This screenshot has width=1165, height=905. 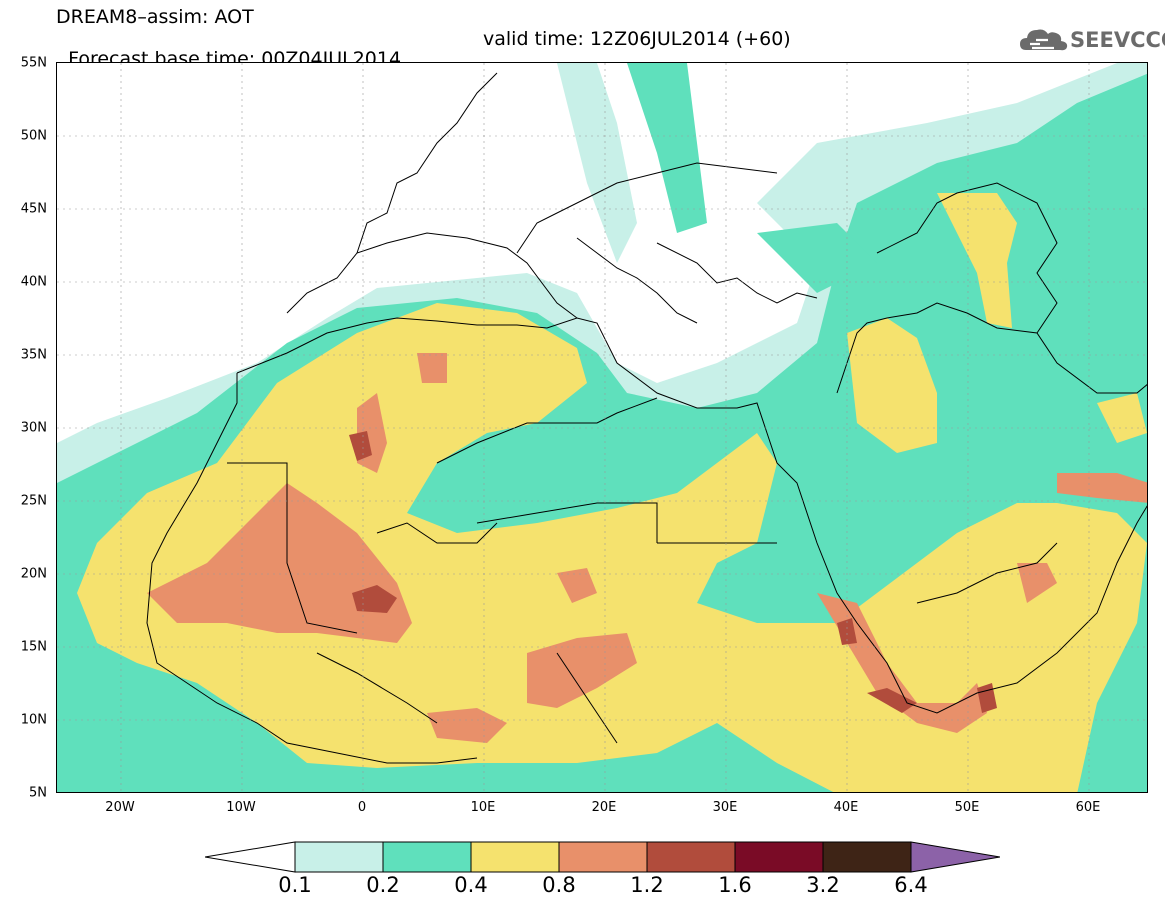 I want to click on colorbar-label-0.1: 0.1, so click(x=295, y=885).